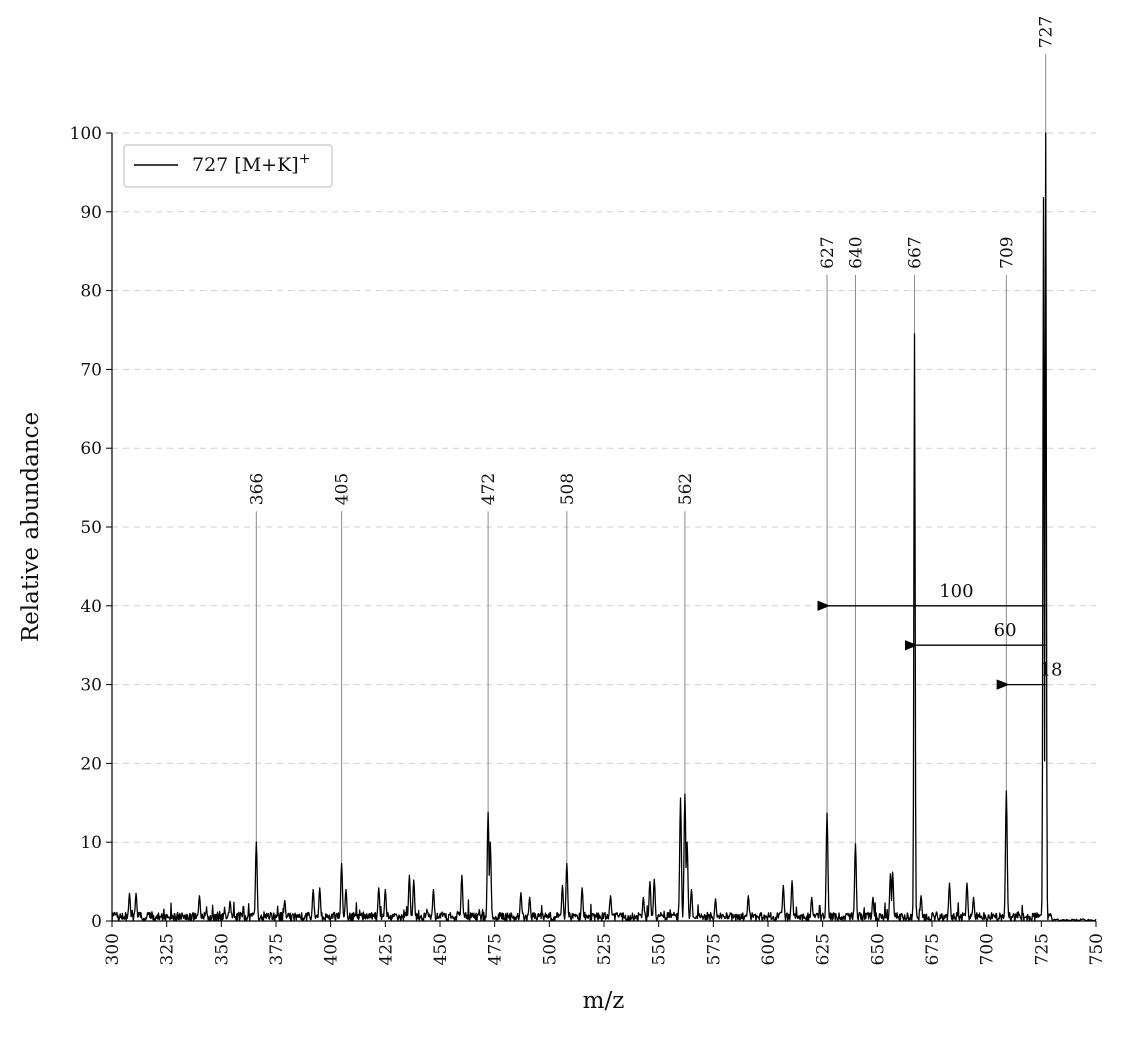 Image resolution: width=1125 pixels, height=1041 pixels. I want to click on x-tick-label: 525, so click(605, 949).